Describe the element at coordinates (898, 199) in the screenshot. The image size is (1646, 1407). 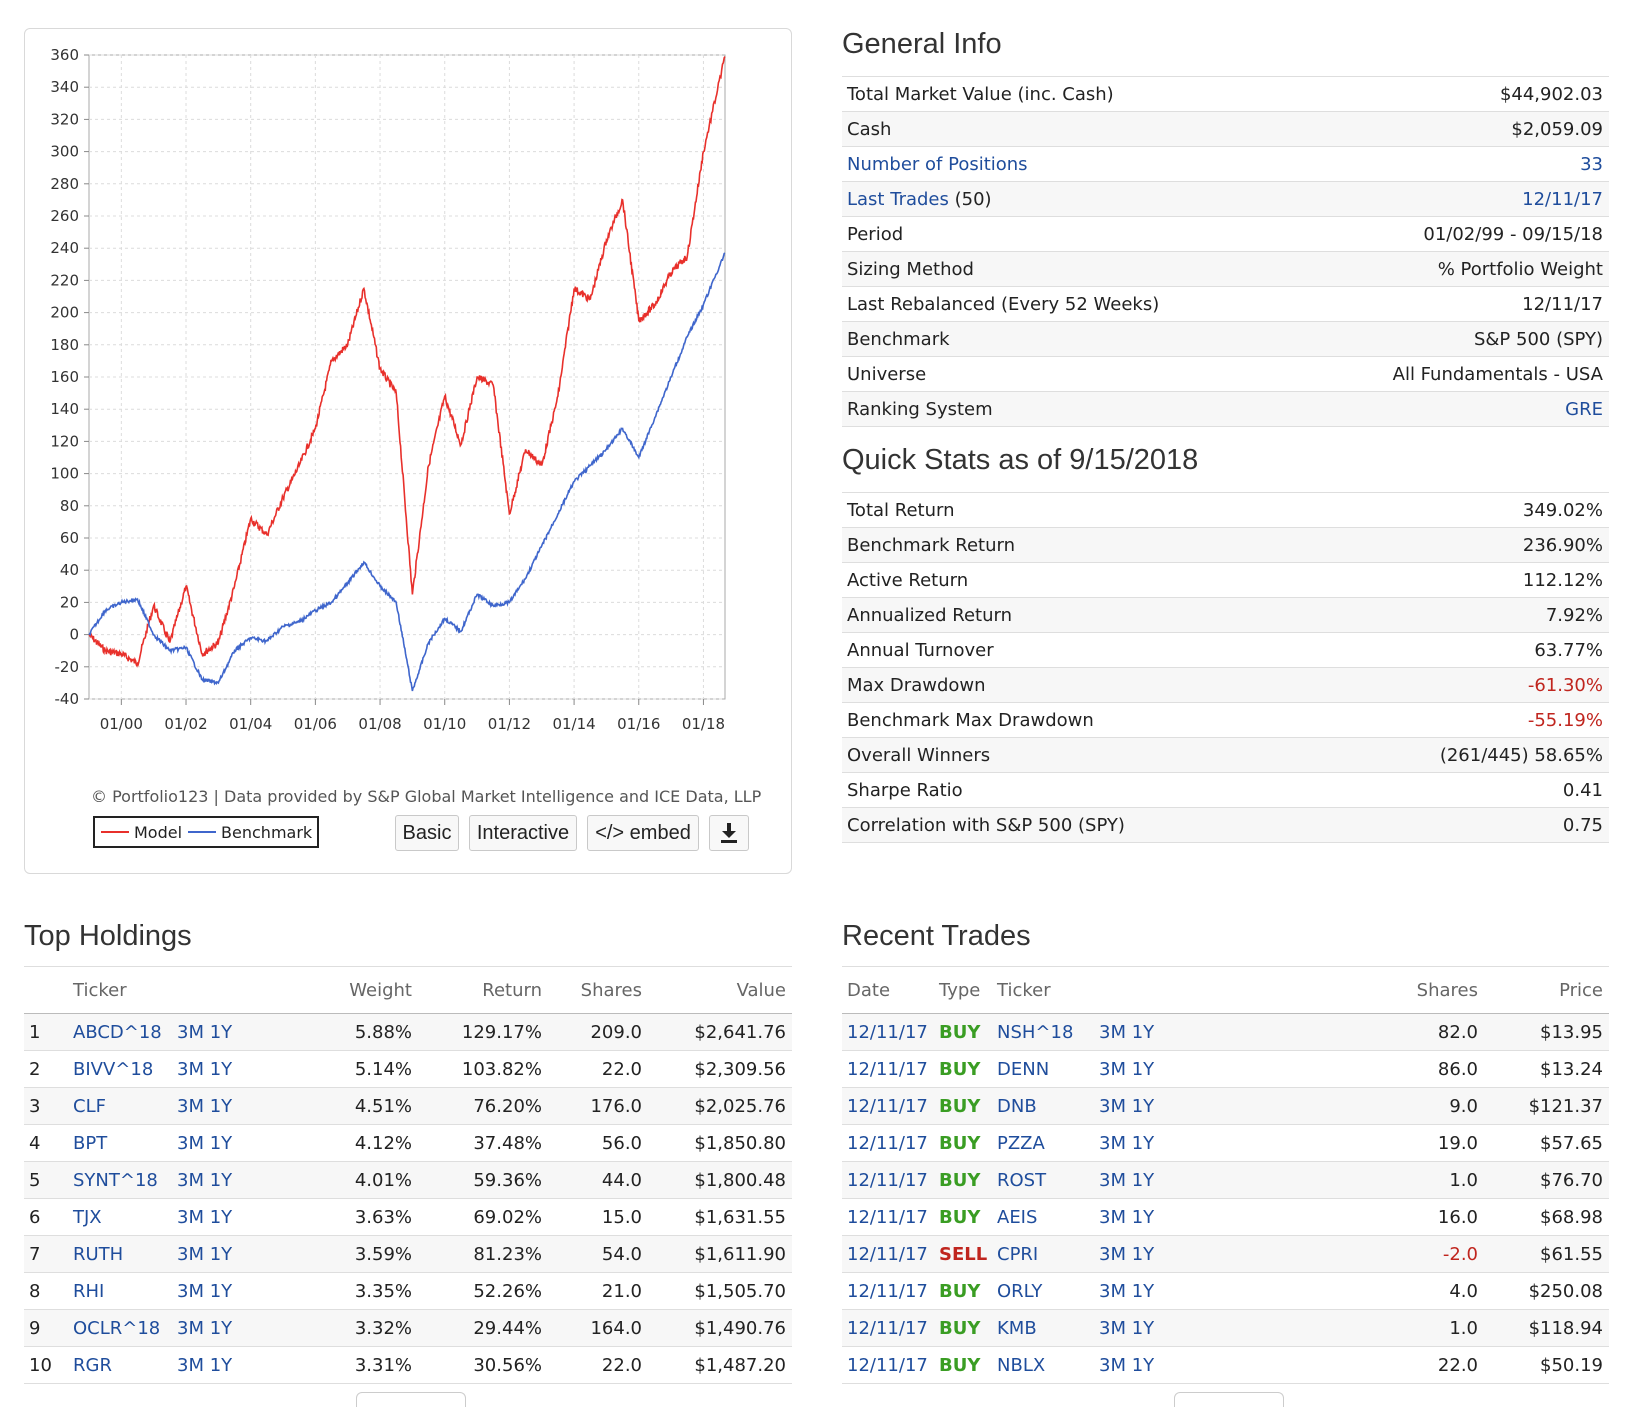
I see `last-trades-link: Last Trades` at that location.